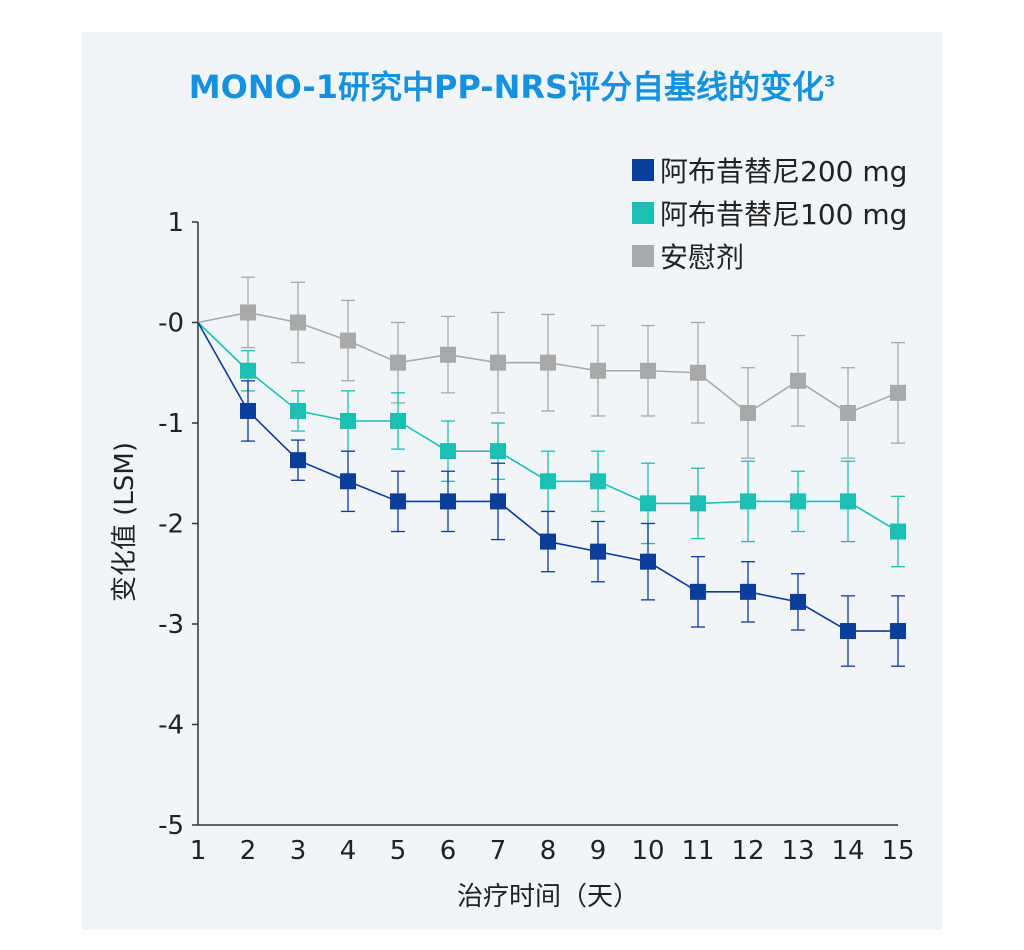 This screenshot has height=950, width=1024. I want to click on x-tick-label: 2, so click(248, 851).